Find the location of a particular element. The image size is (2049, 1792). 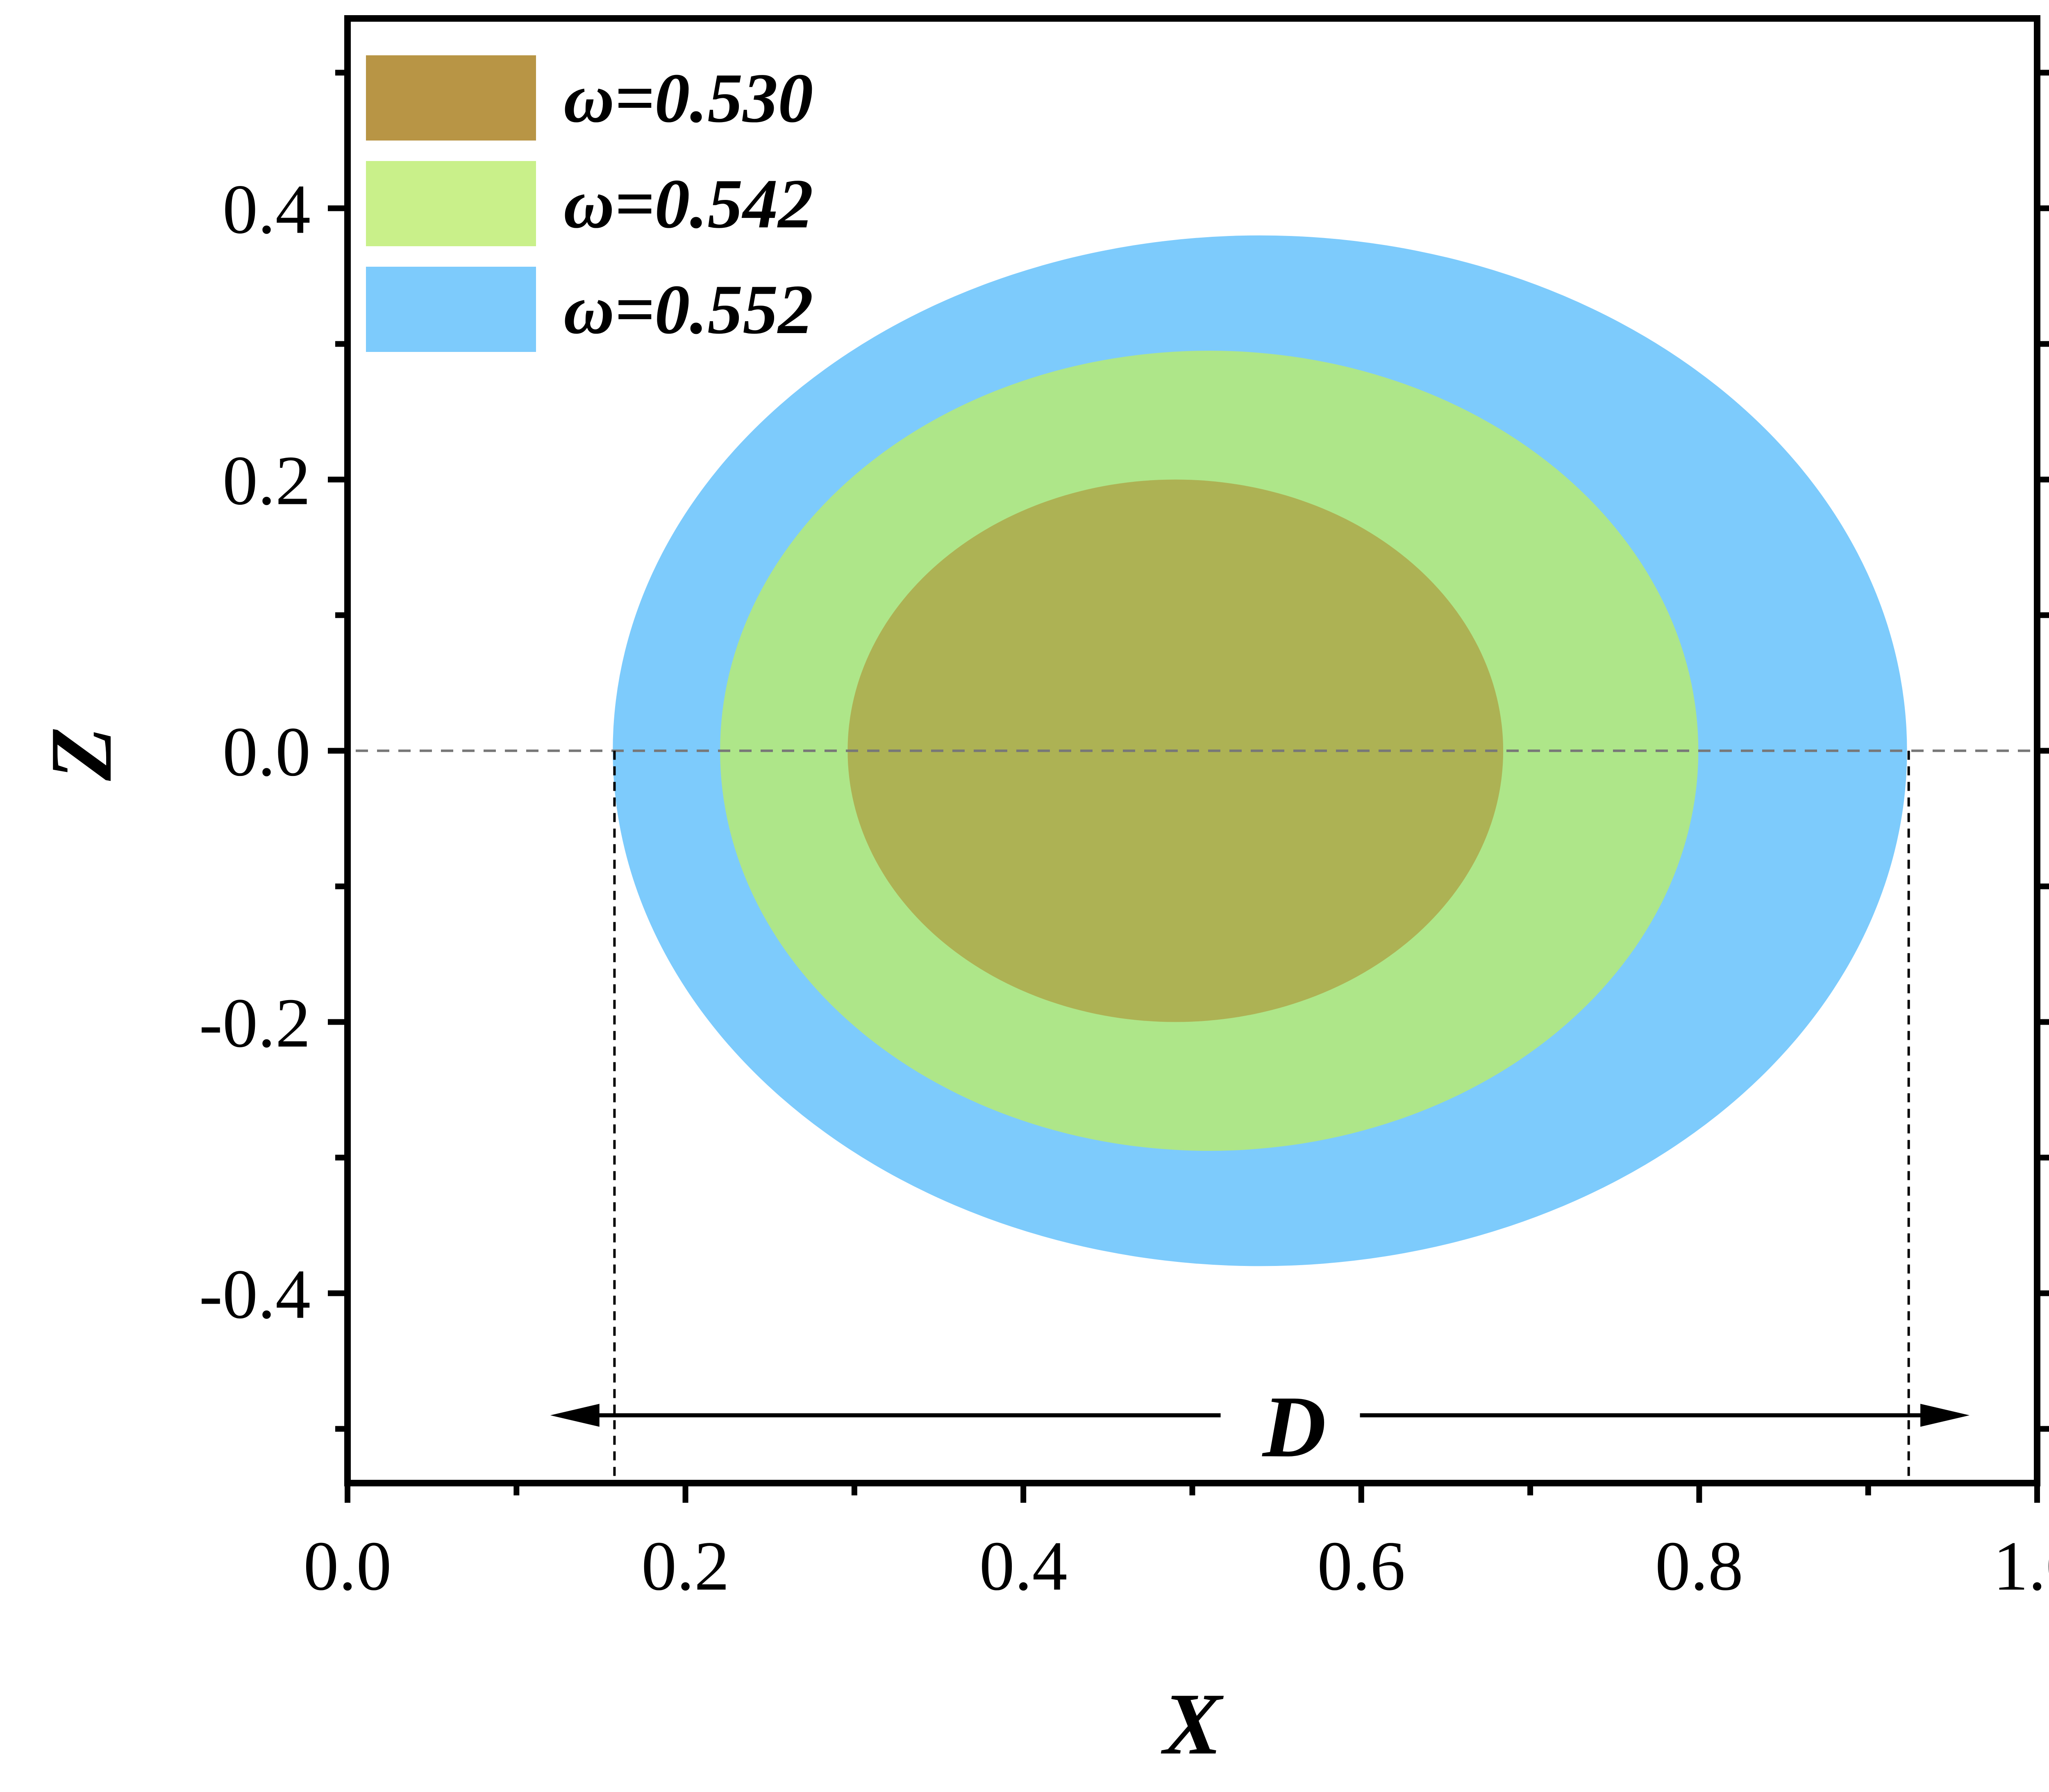

y-tick-label: -0.2 is located at coordinates (255, 1023).